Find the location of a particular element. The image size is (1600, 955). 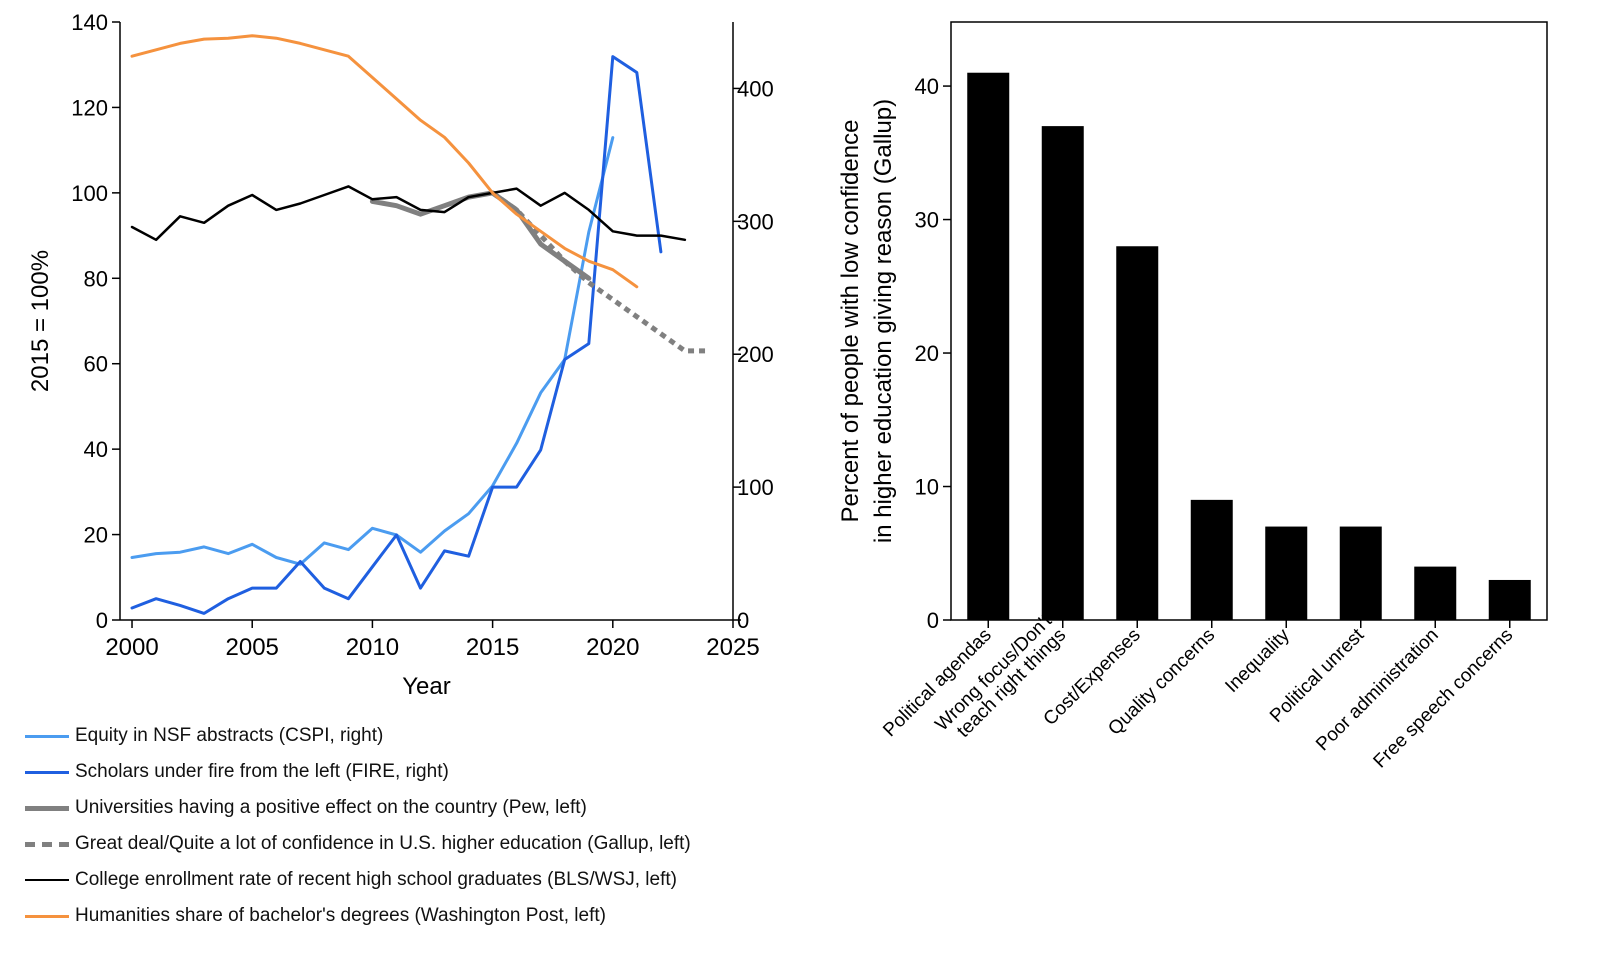

x-tick-label-line: Free speech concerns is located at coordinates (1444, 699).